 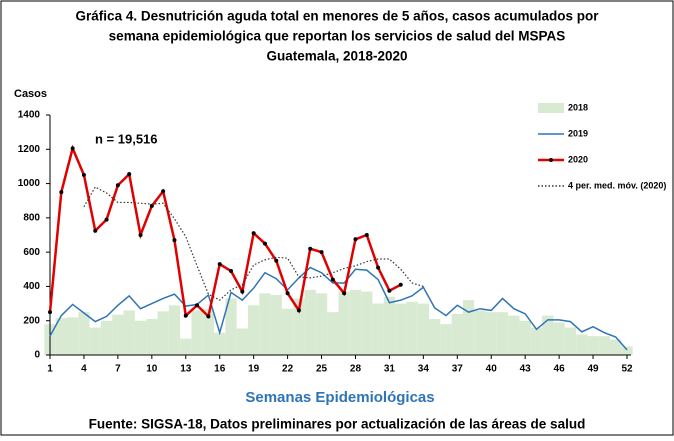 What do you see at coordinates (627, 369) in the screenshot?
I see `x-tick-label: 52` at bounding box center [627, 369].